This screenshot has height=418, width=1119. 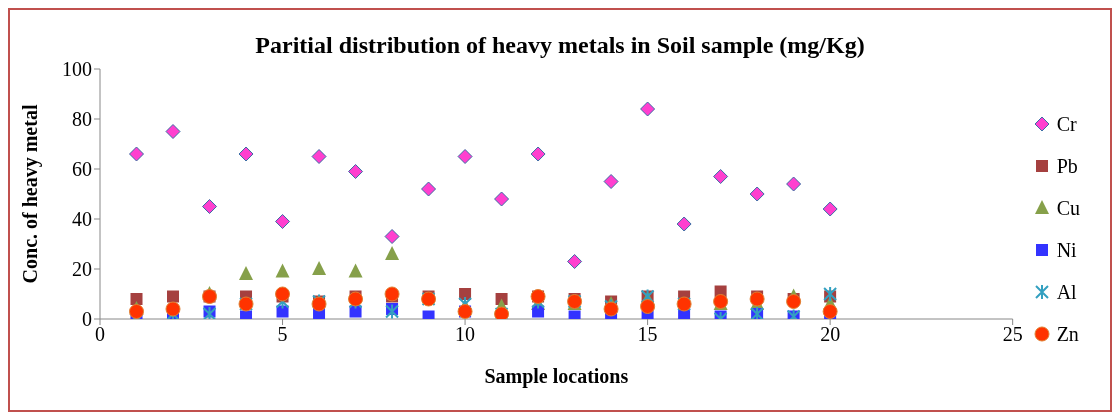 What do you see at coordinates (82, 219) in the screenshot?
I see `y-tick-label: 40` at bounding box center [82, 219].